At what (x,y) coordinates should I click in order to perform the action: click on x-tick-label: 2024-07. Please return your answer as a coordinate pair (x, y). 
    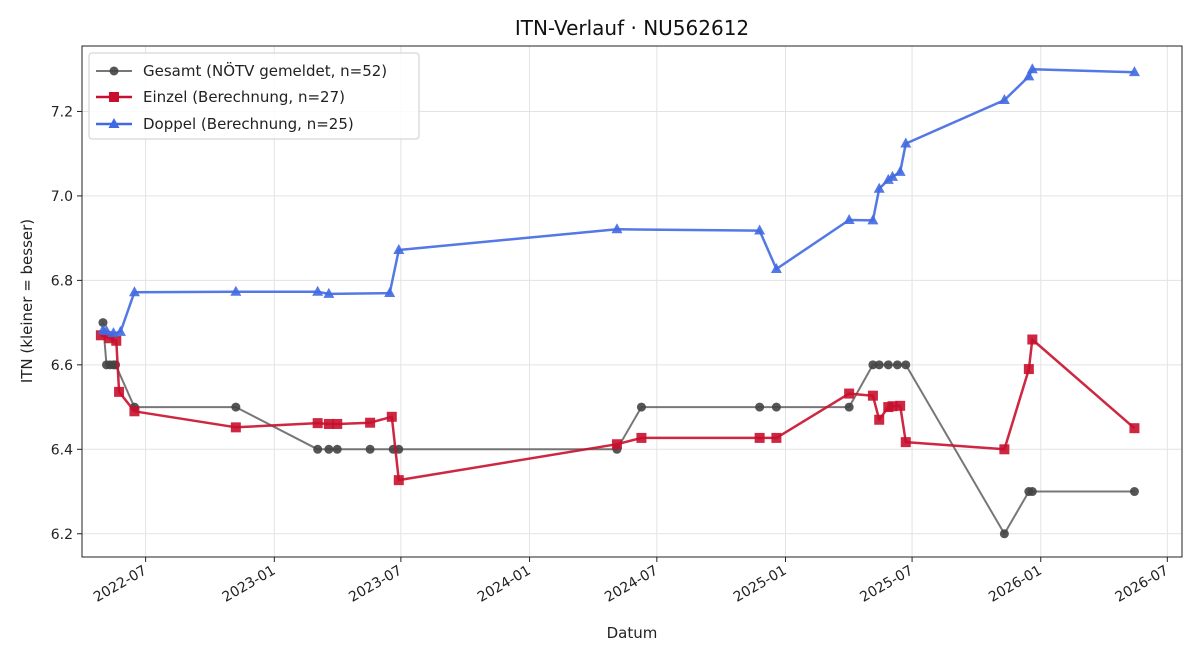
    Looking at the image, I should click on (631, 584).